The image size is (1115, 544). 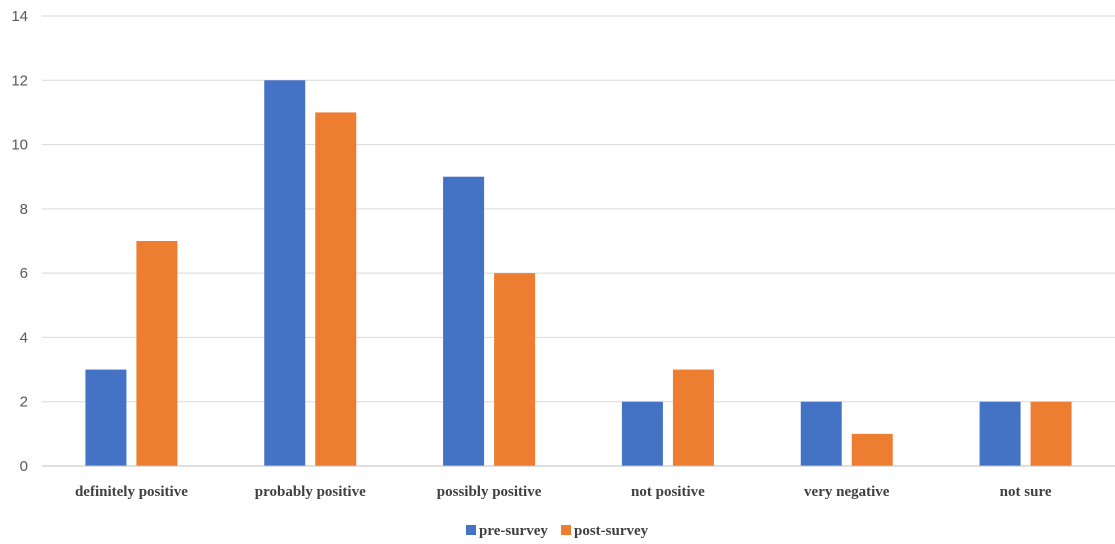 What do you see at coordinates (821, 433) in the screenshot?
I see `bar-pre-survey-very-negative` at bounding box center [821, 433].